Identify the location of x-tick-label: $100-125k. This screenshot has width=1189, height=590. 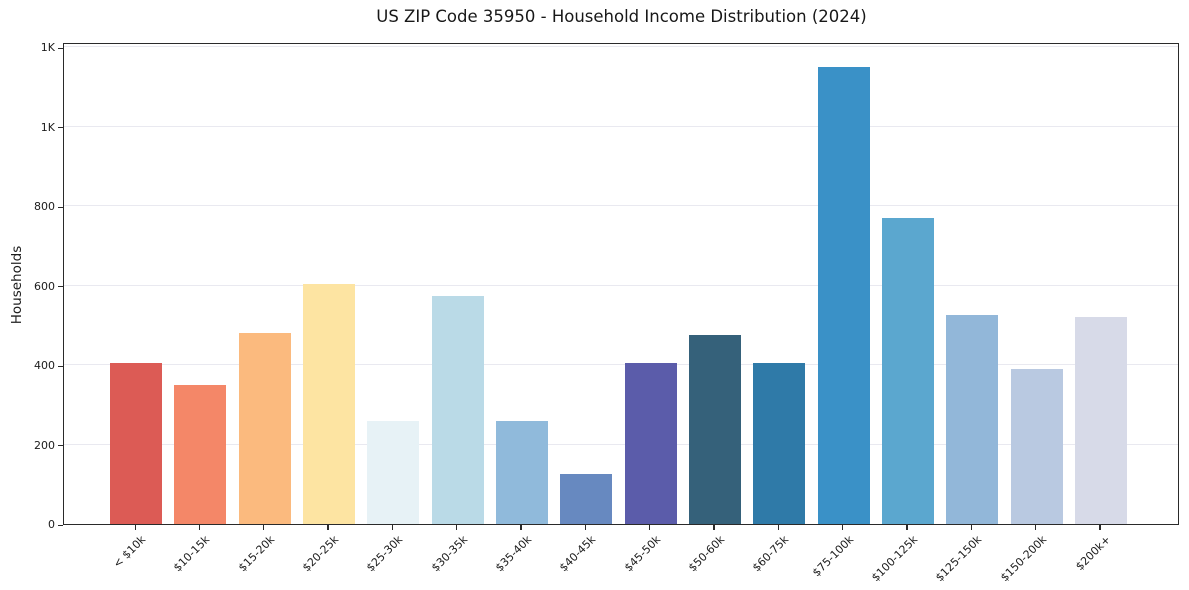
(894, 559).